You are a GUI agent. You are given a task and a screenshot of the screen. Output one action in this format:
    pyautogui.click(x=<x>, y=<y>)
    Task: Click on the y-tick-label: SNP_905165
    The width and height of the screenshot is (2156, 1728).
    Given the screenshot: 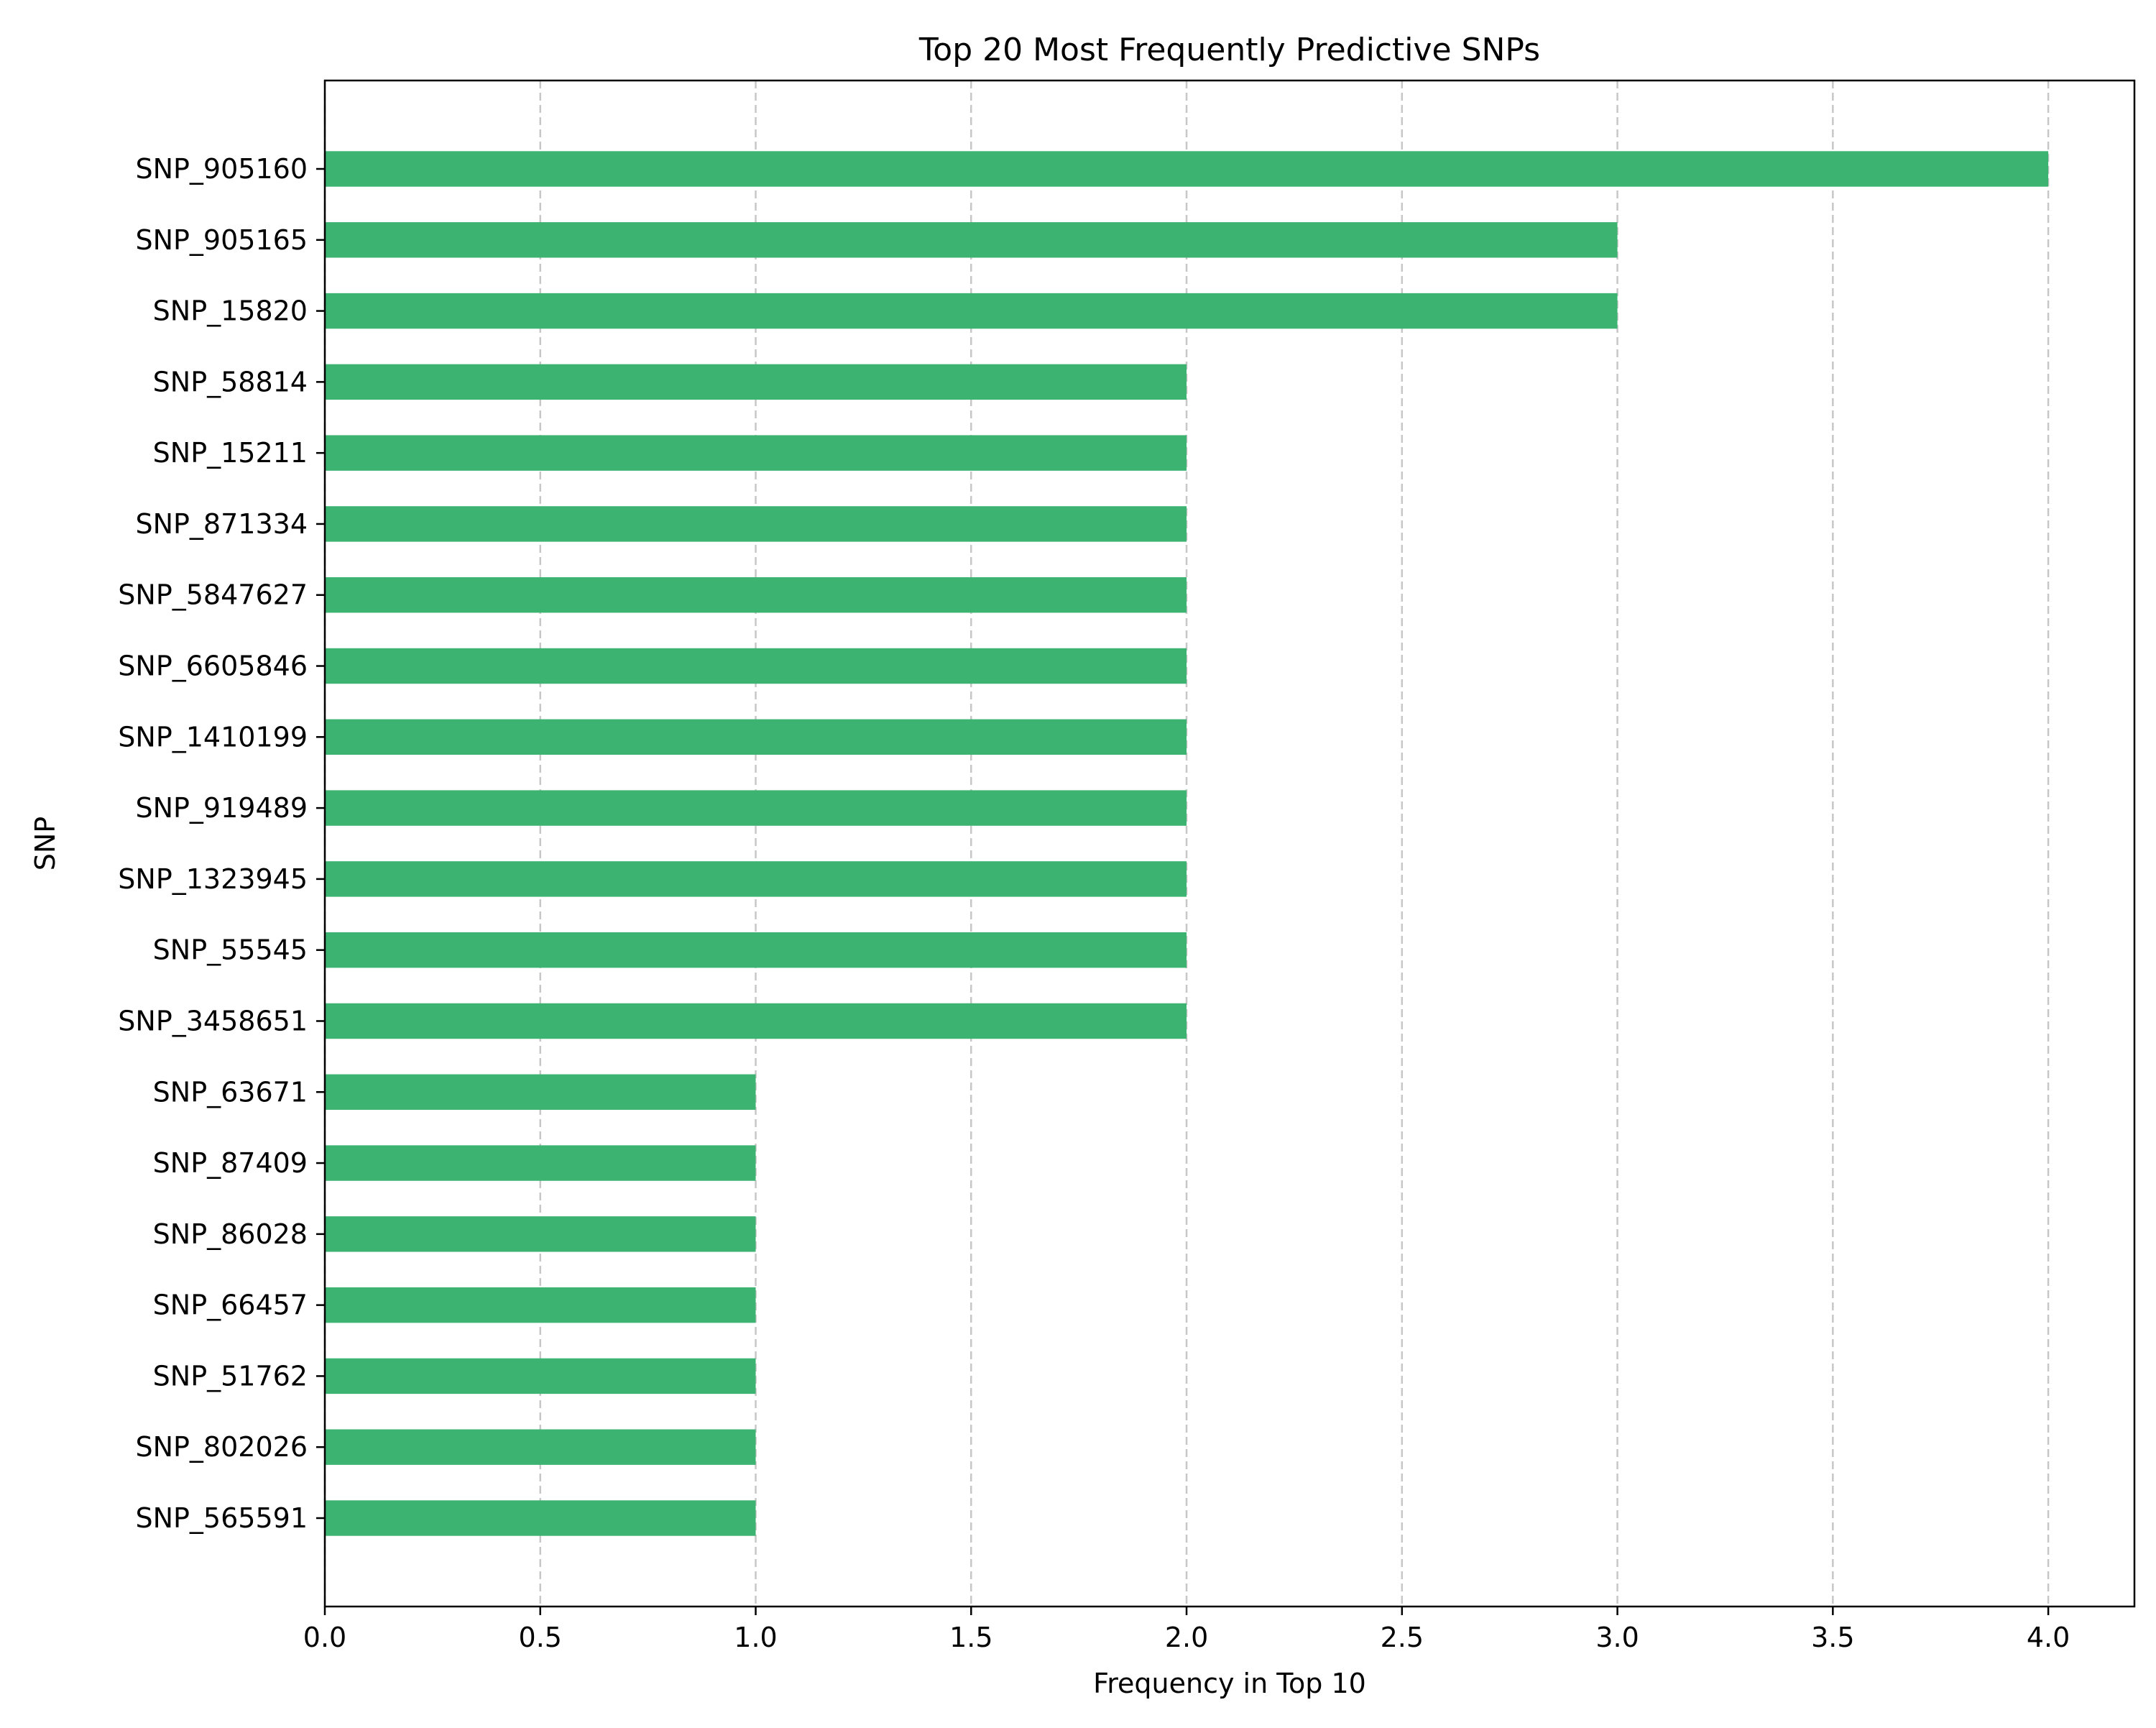 What is the action you would take?
    pyautogui.click(x=221, y=240)
    